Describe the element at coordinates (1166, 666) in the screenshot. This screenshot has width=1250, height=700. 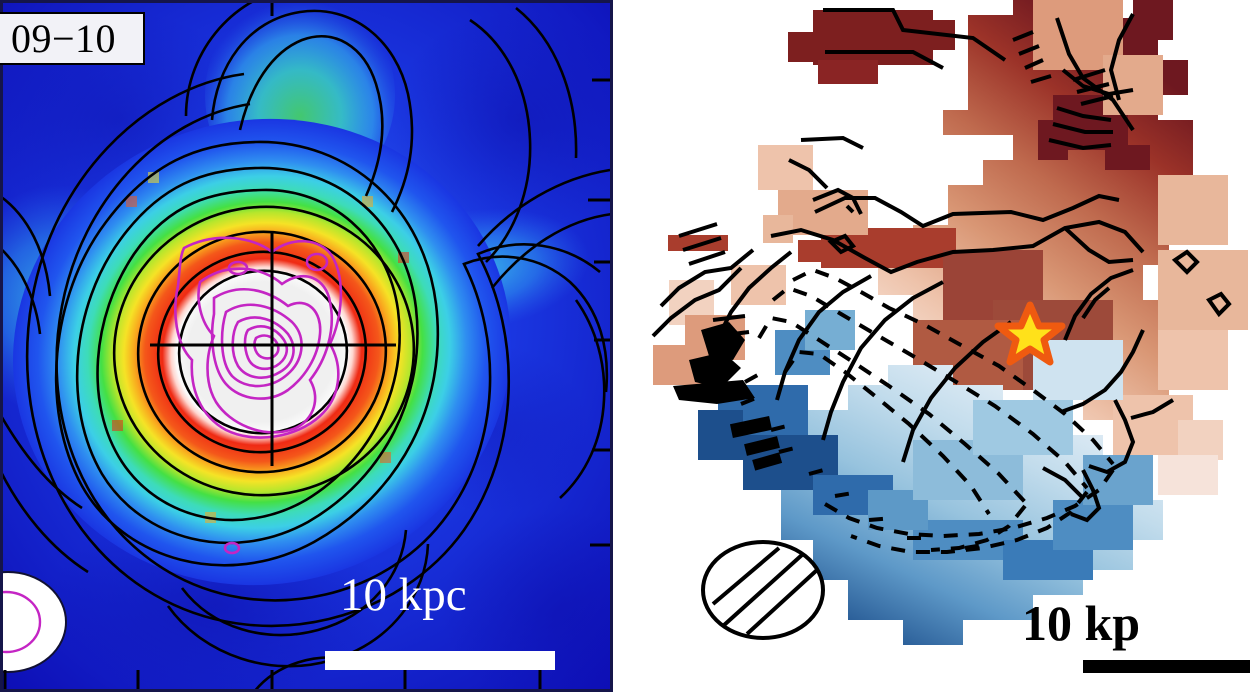
I see `right-scalebar` at that location.